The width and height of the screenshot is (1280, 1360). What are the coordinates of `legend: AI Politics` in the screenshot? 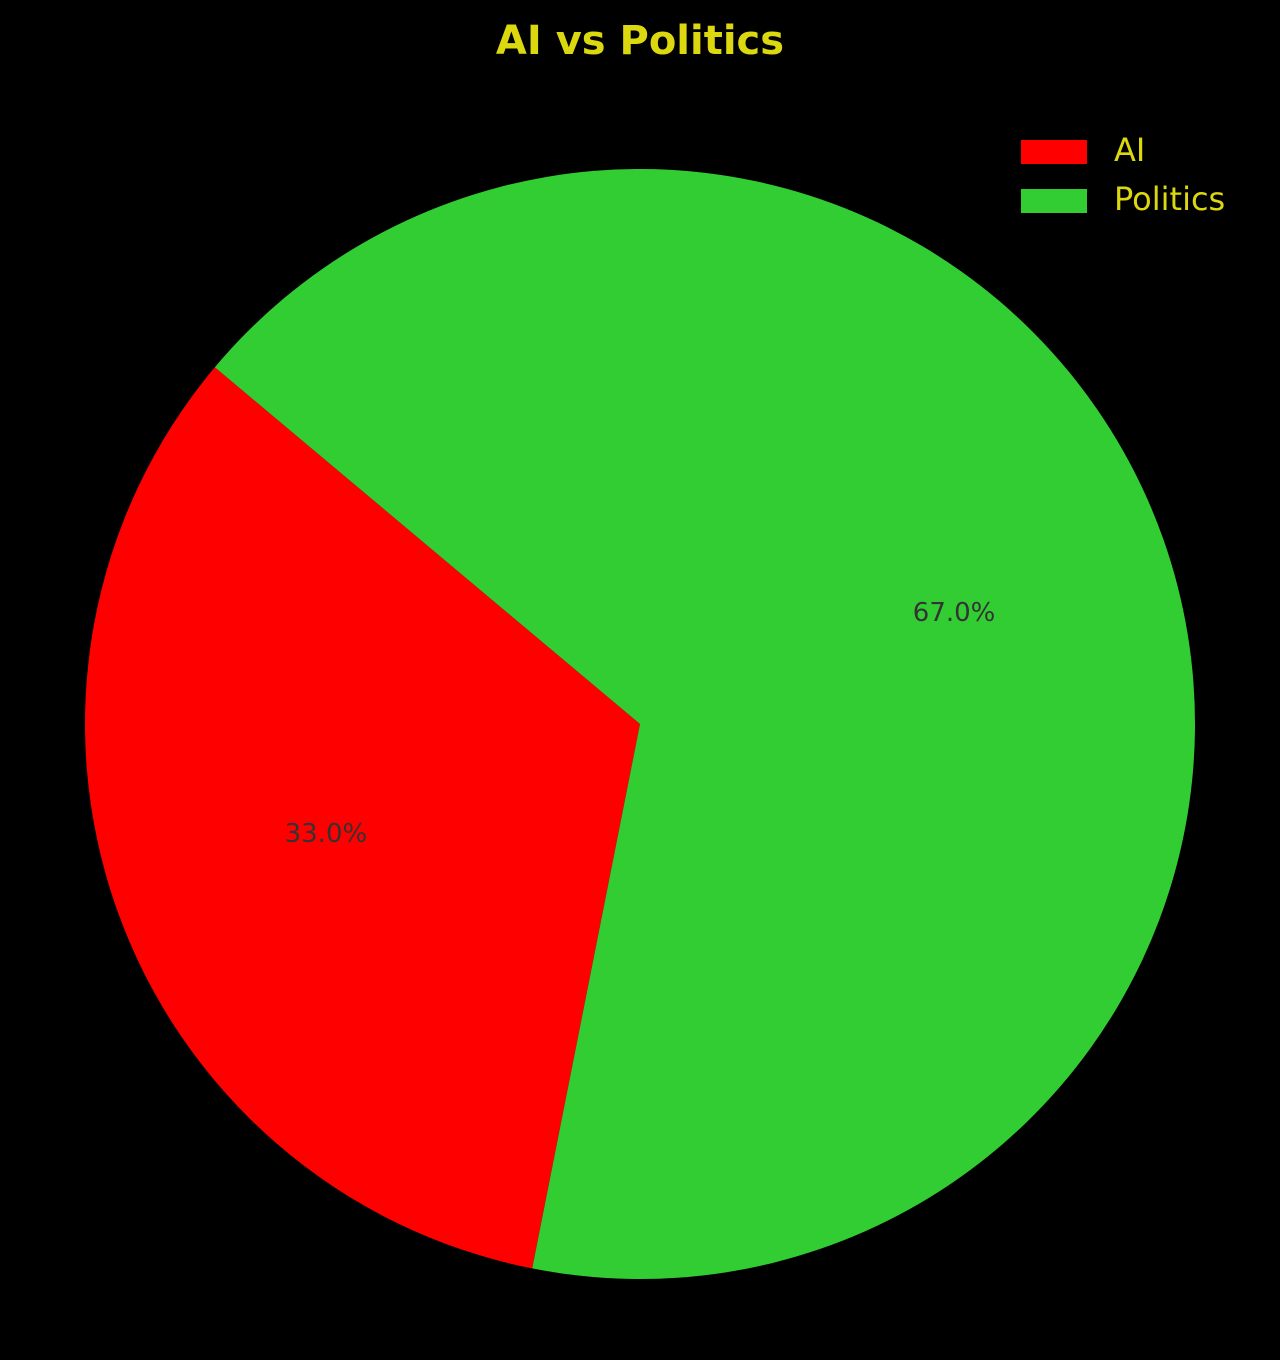 It's located at (1123, 174).